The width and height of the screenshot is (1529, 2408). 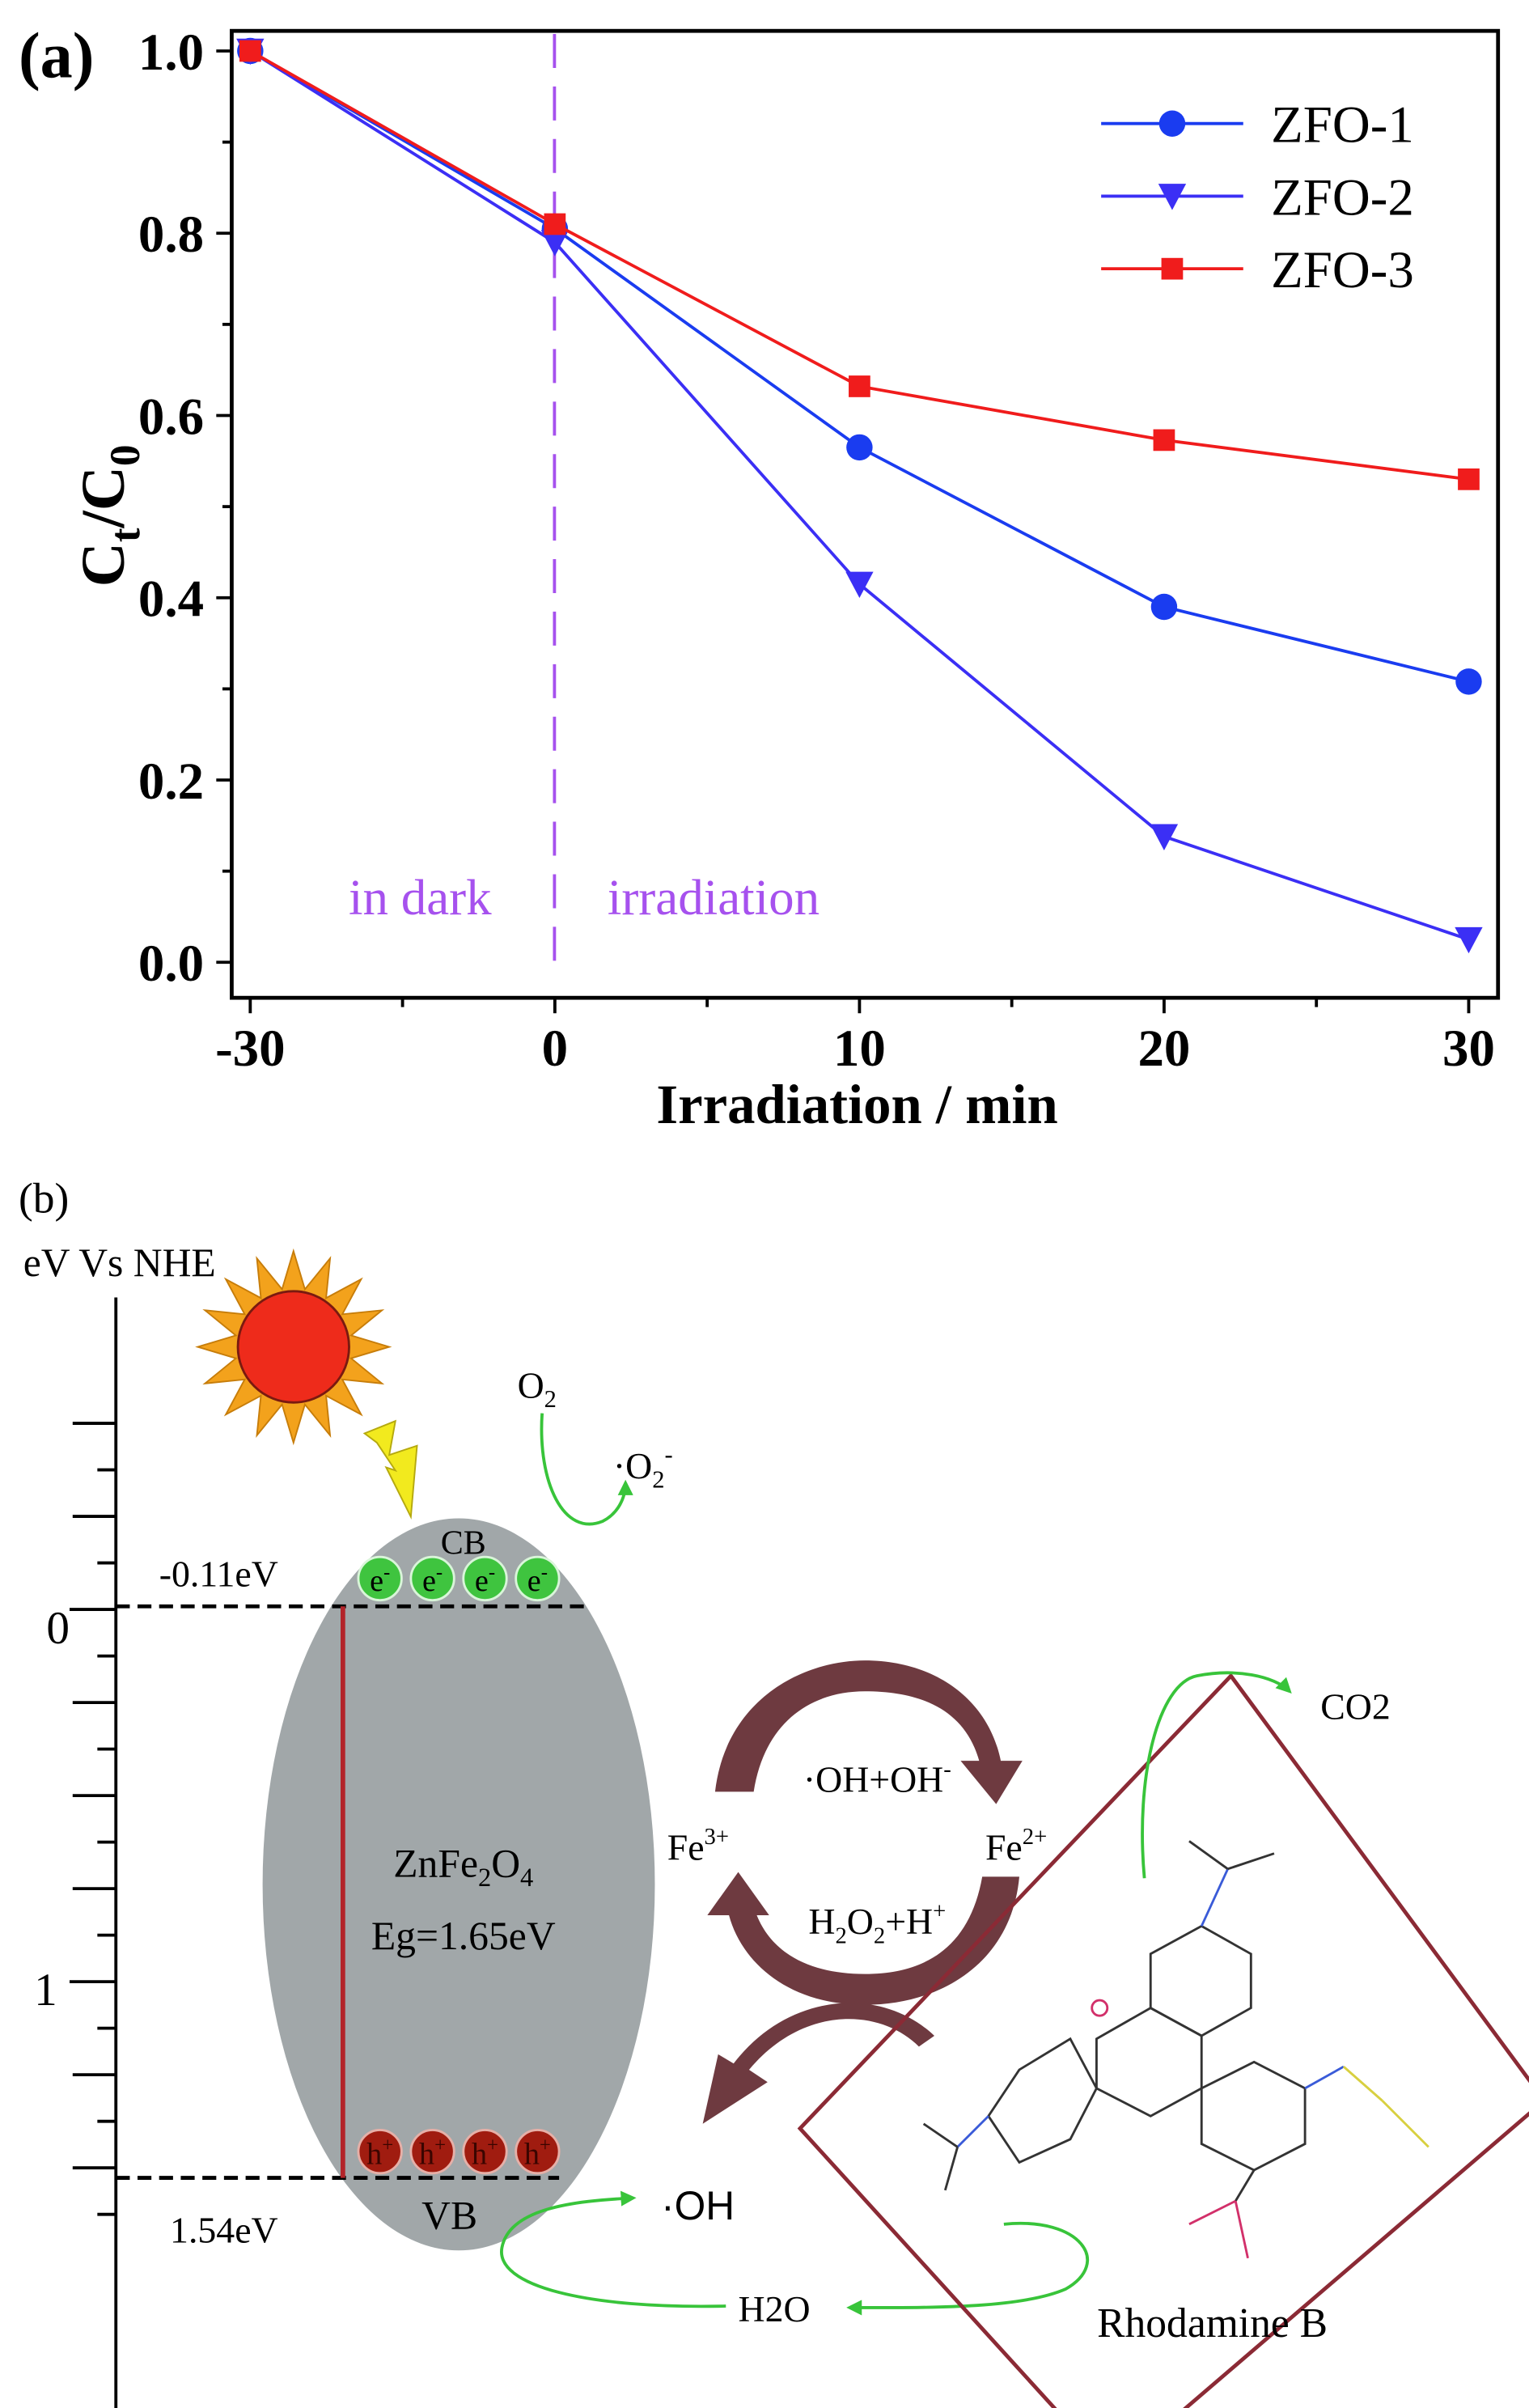 I want to click on vb-label: VB, so click(x=449, y=2216).